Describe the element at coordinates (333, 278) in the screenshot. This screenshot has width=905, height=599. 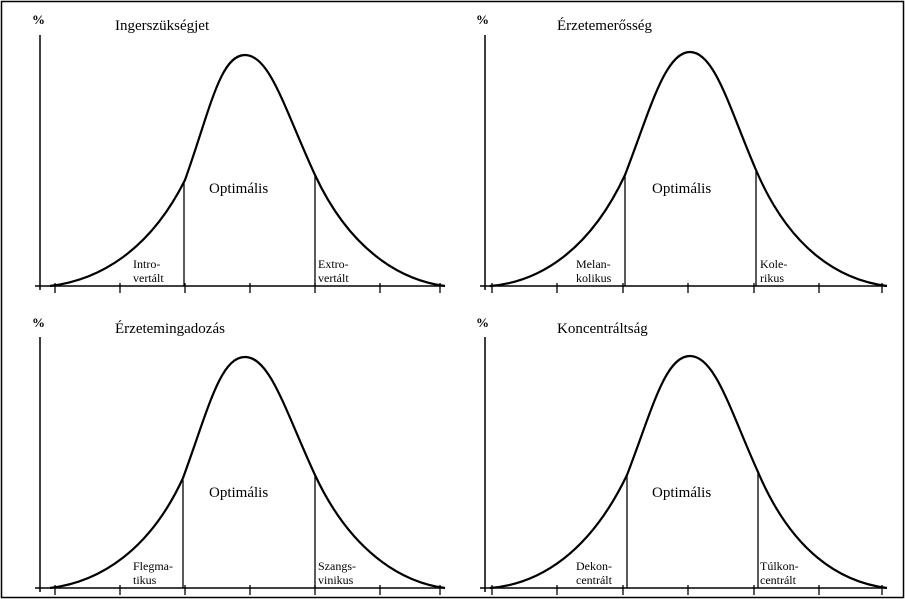
I see `right-label-line-2: vertált` at that location.